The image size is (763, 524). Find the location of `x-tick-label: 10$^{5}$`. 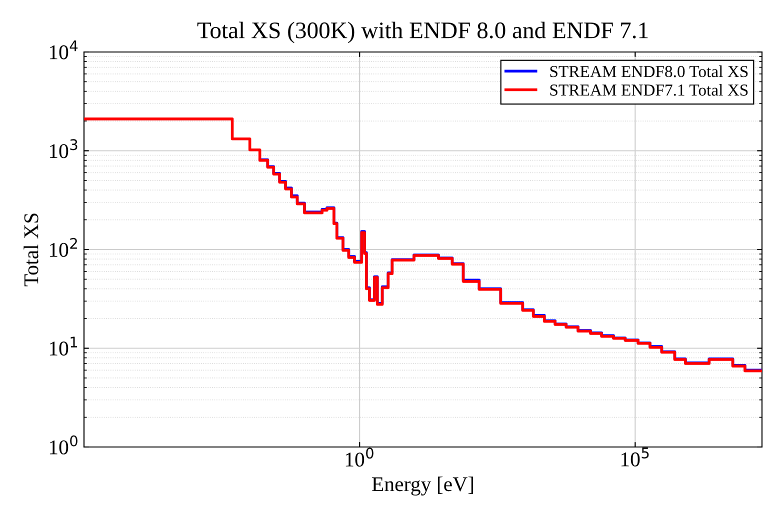

x-tick-label: 10$^{5}$ is located at coordinates (635, 457).